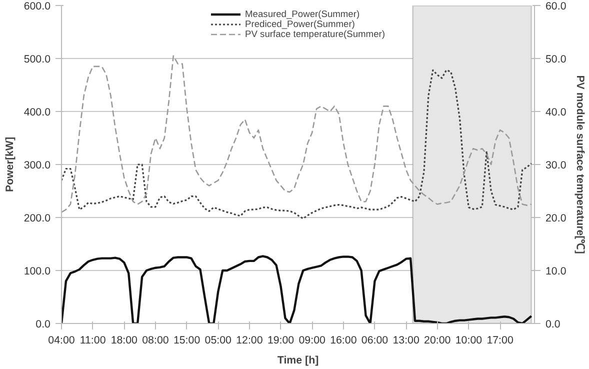 This screenshot has width=589, height=369. What do you see at coordinates (553, 324) in the screenshot?
I see `y2-tick-label: 0.0` at bounding box center [553, 324].